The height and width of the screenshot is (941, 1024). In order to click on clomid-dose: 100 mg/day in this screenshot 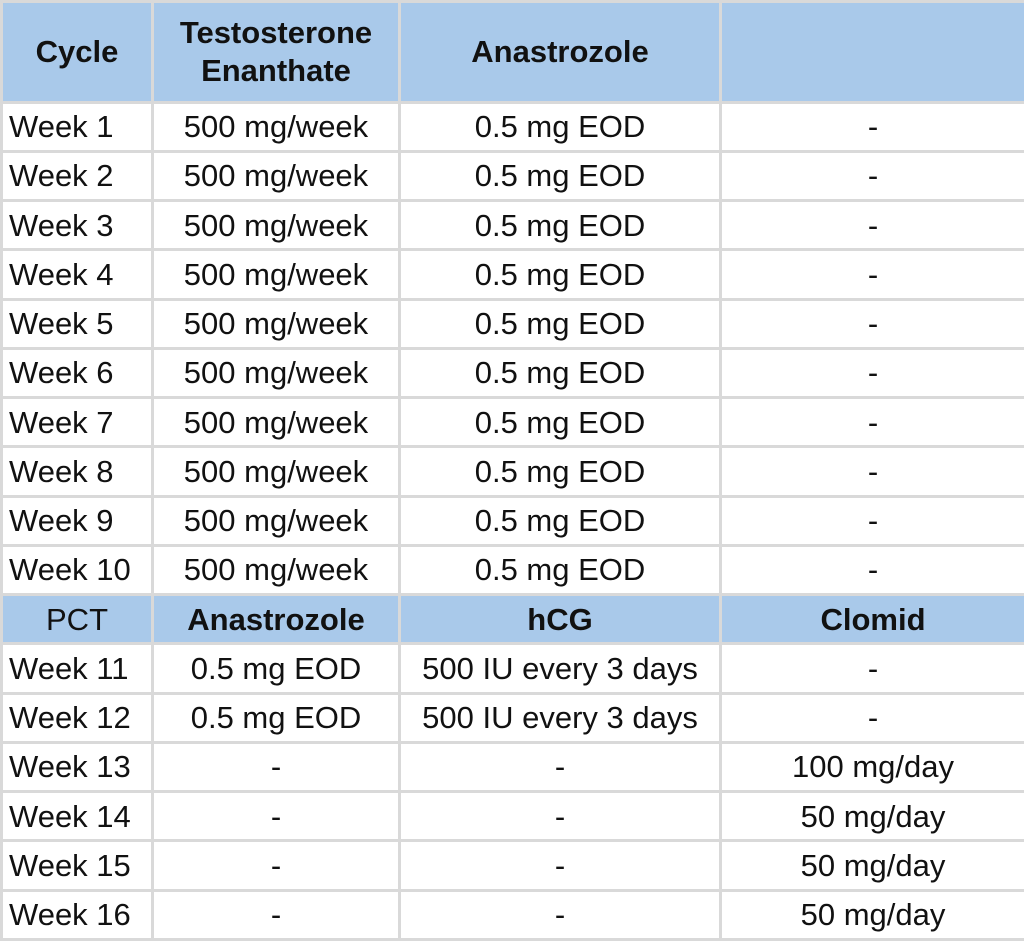, I will do `click(873, 767)`.